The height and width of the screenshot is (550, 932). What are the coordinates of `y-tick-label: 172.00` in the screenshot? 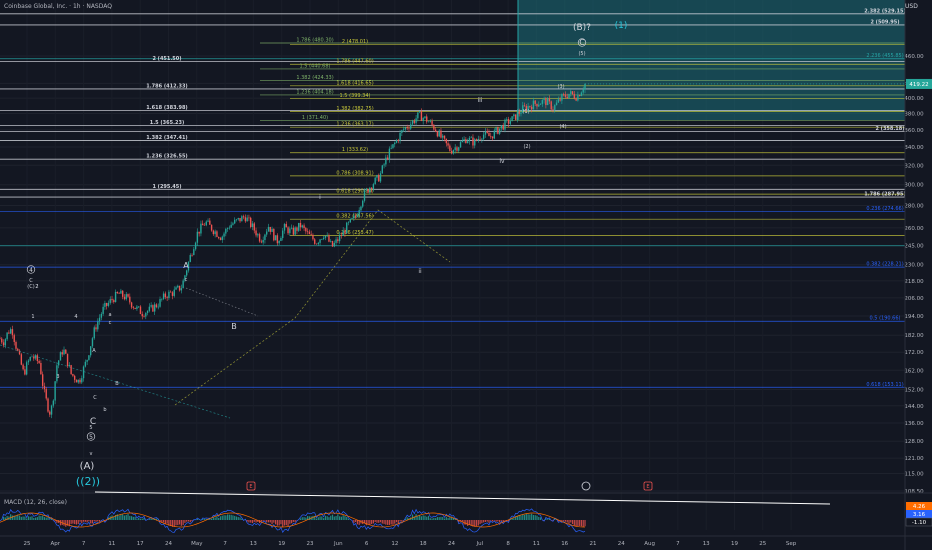 It's located at (914, 353).